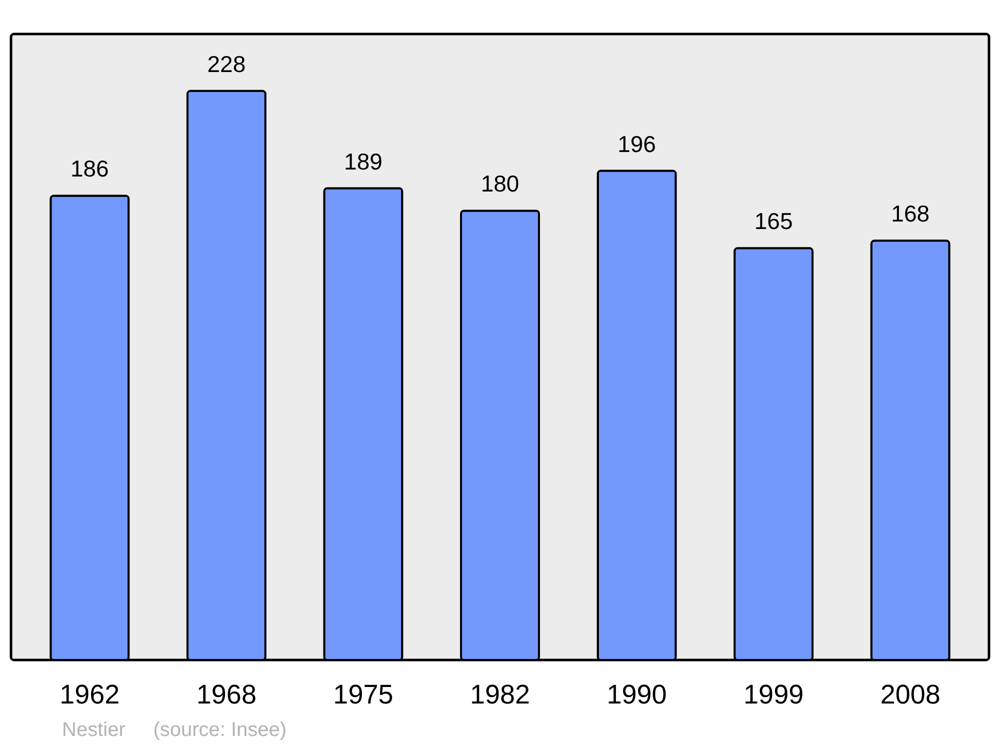  What do you see at coordinates (636, 695) in the screenshot?
I see `x-tick-label: 1990` at bounding box center [636, 695].